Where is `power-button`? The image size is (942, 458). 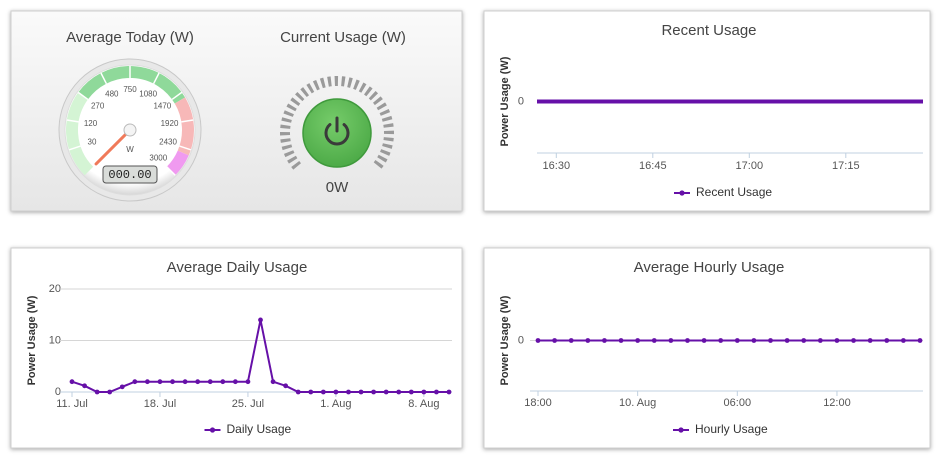
power-button is located at coordinates (337, 133).